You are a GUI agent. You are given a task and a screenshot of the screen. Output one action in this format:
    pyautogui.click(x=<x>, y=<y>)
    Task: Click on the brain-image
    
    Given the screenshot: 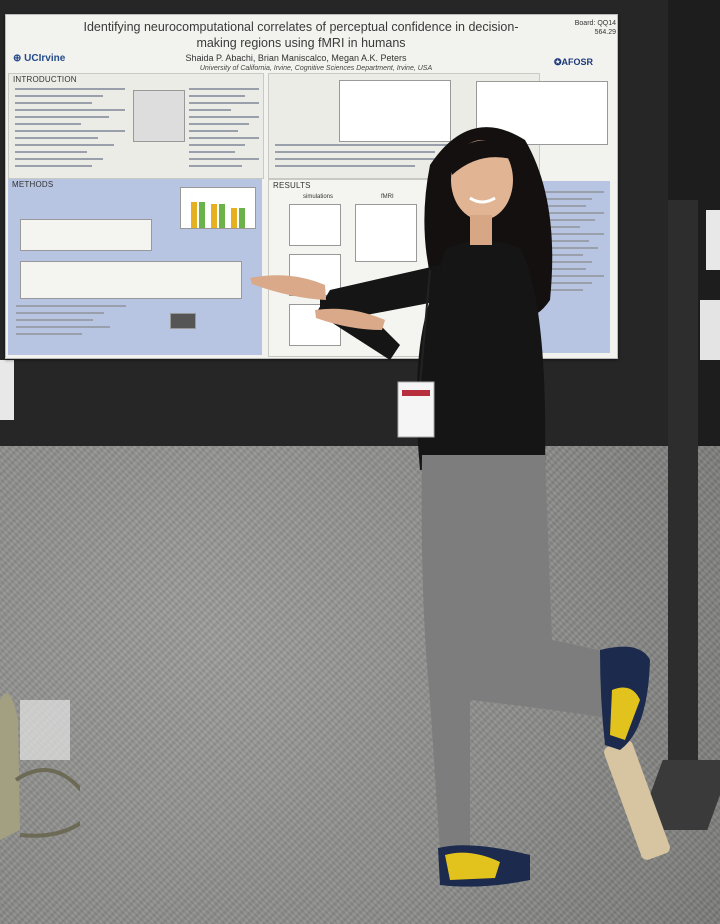 What is the action you would take?
    pyautogui.click(x=183, y=321)
    